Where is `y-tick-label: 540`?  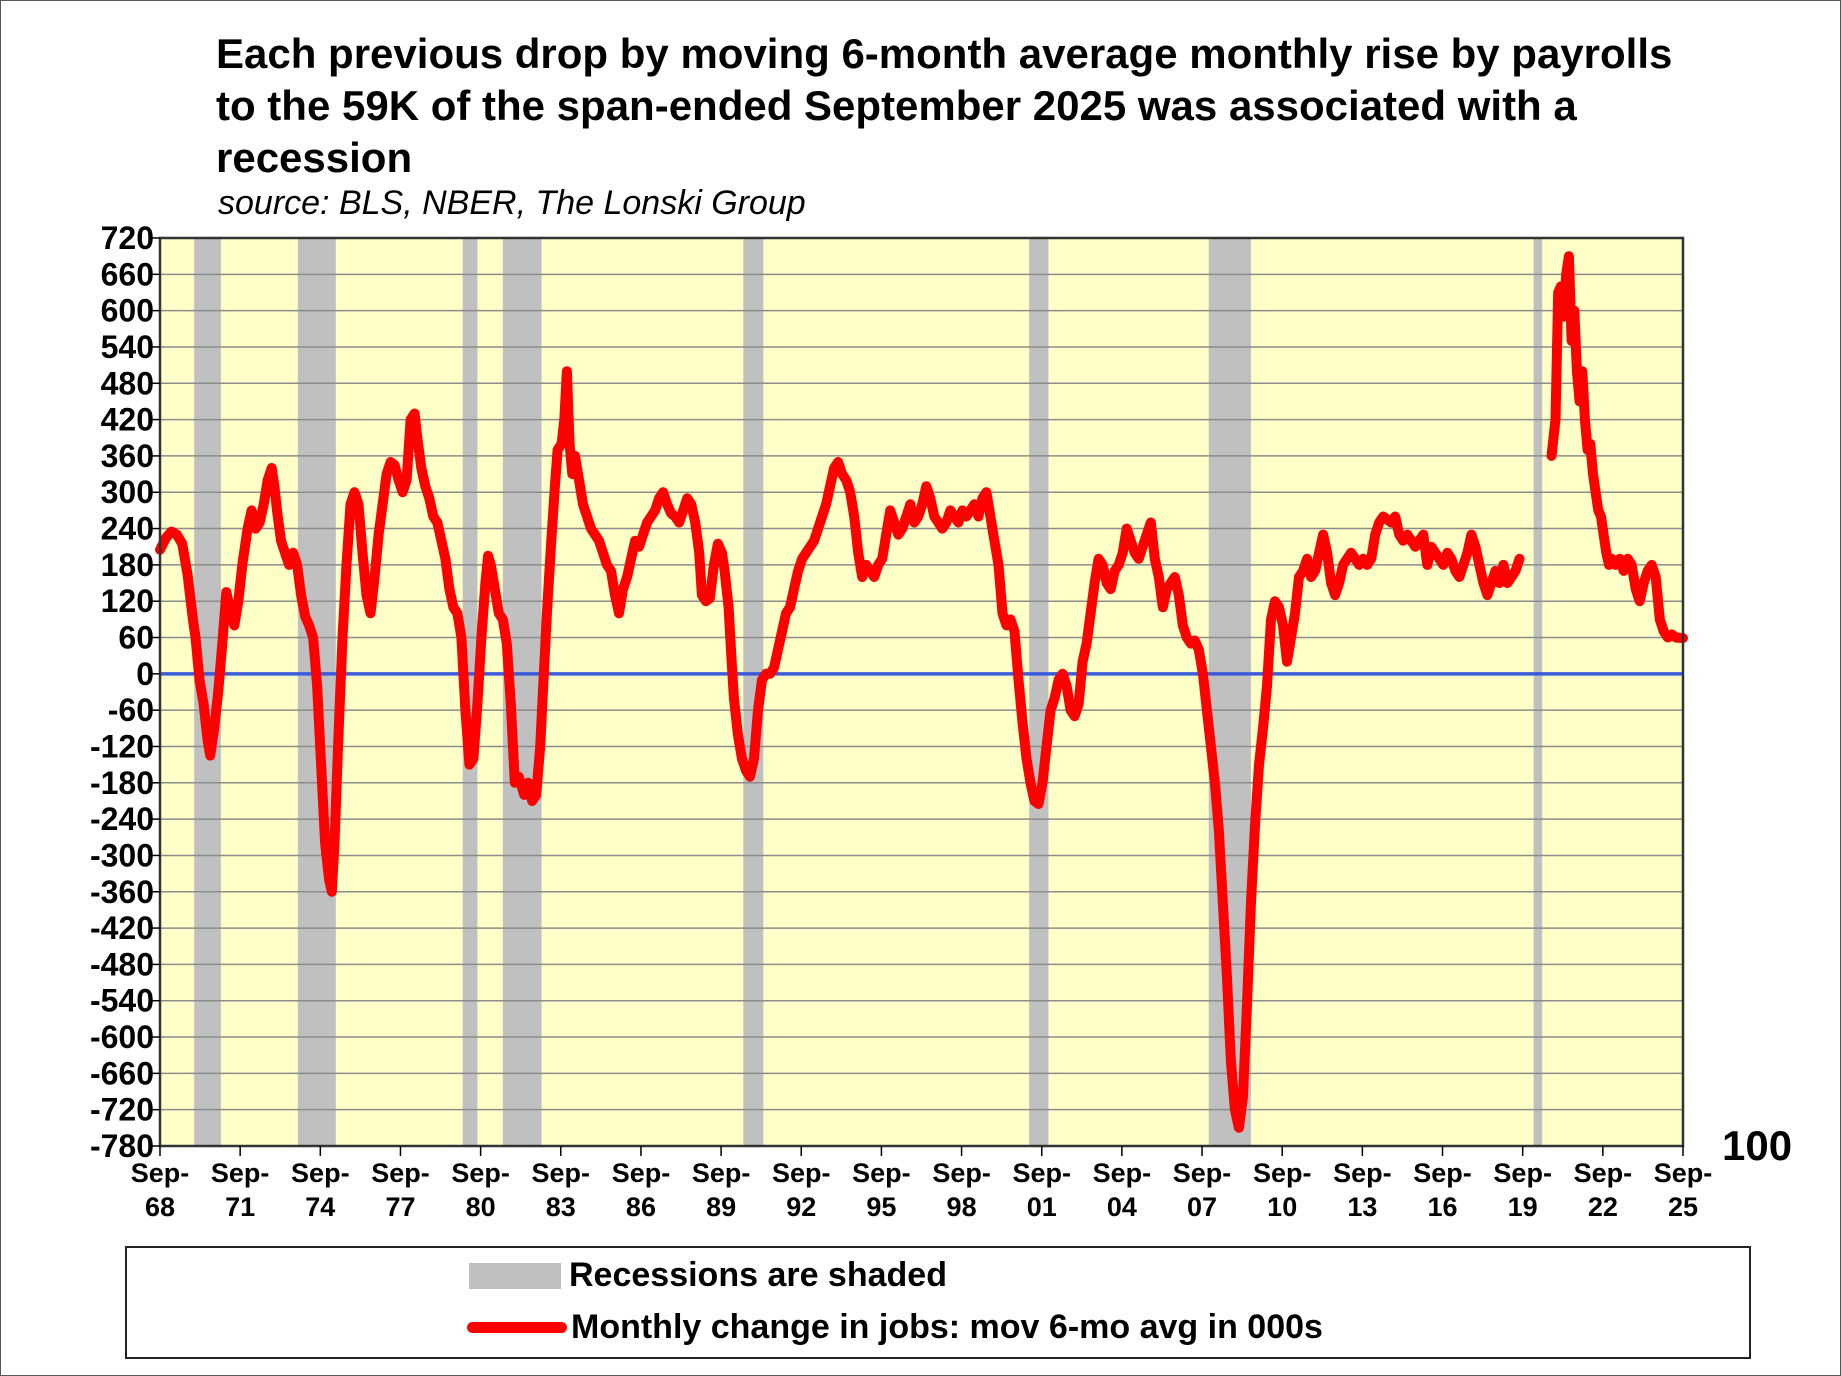
y-tick-label: 540 is located at coordinates (127, 347).